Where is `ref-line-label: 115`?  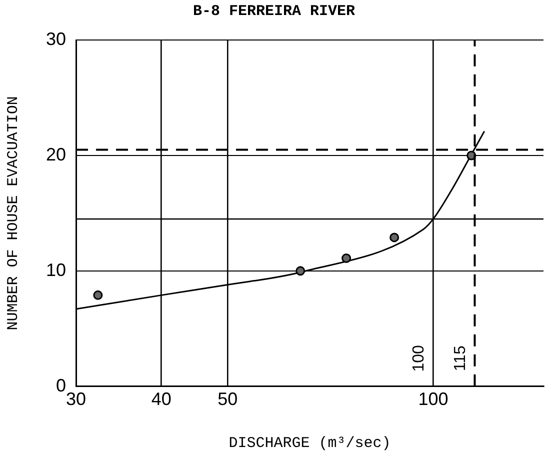 ref-line-label: 115 is located at coordinates (461, 359).